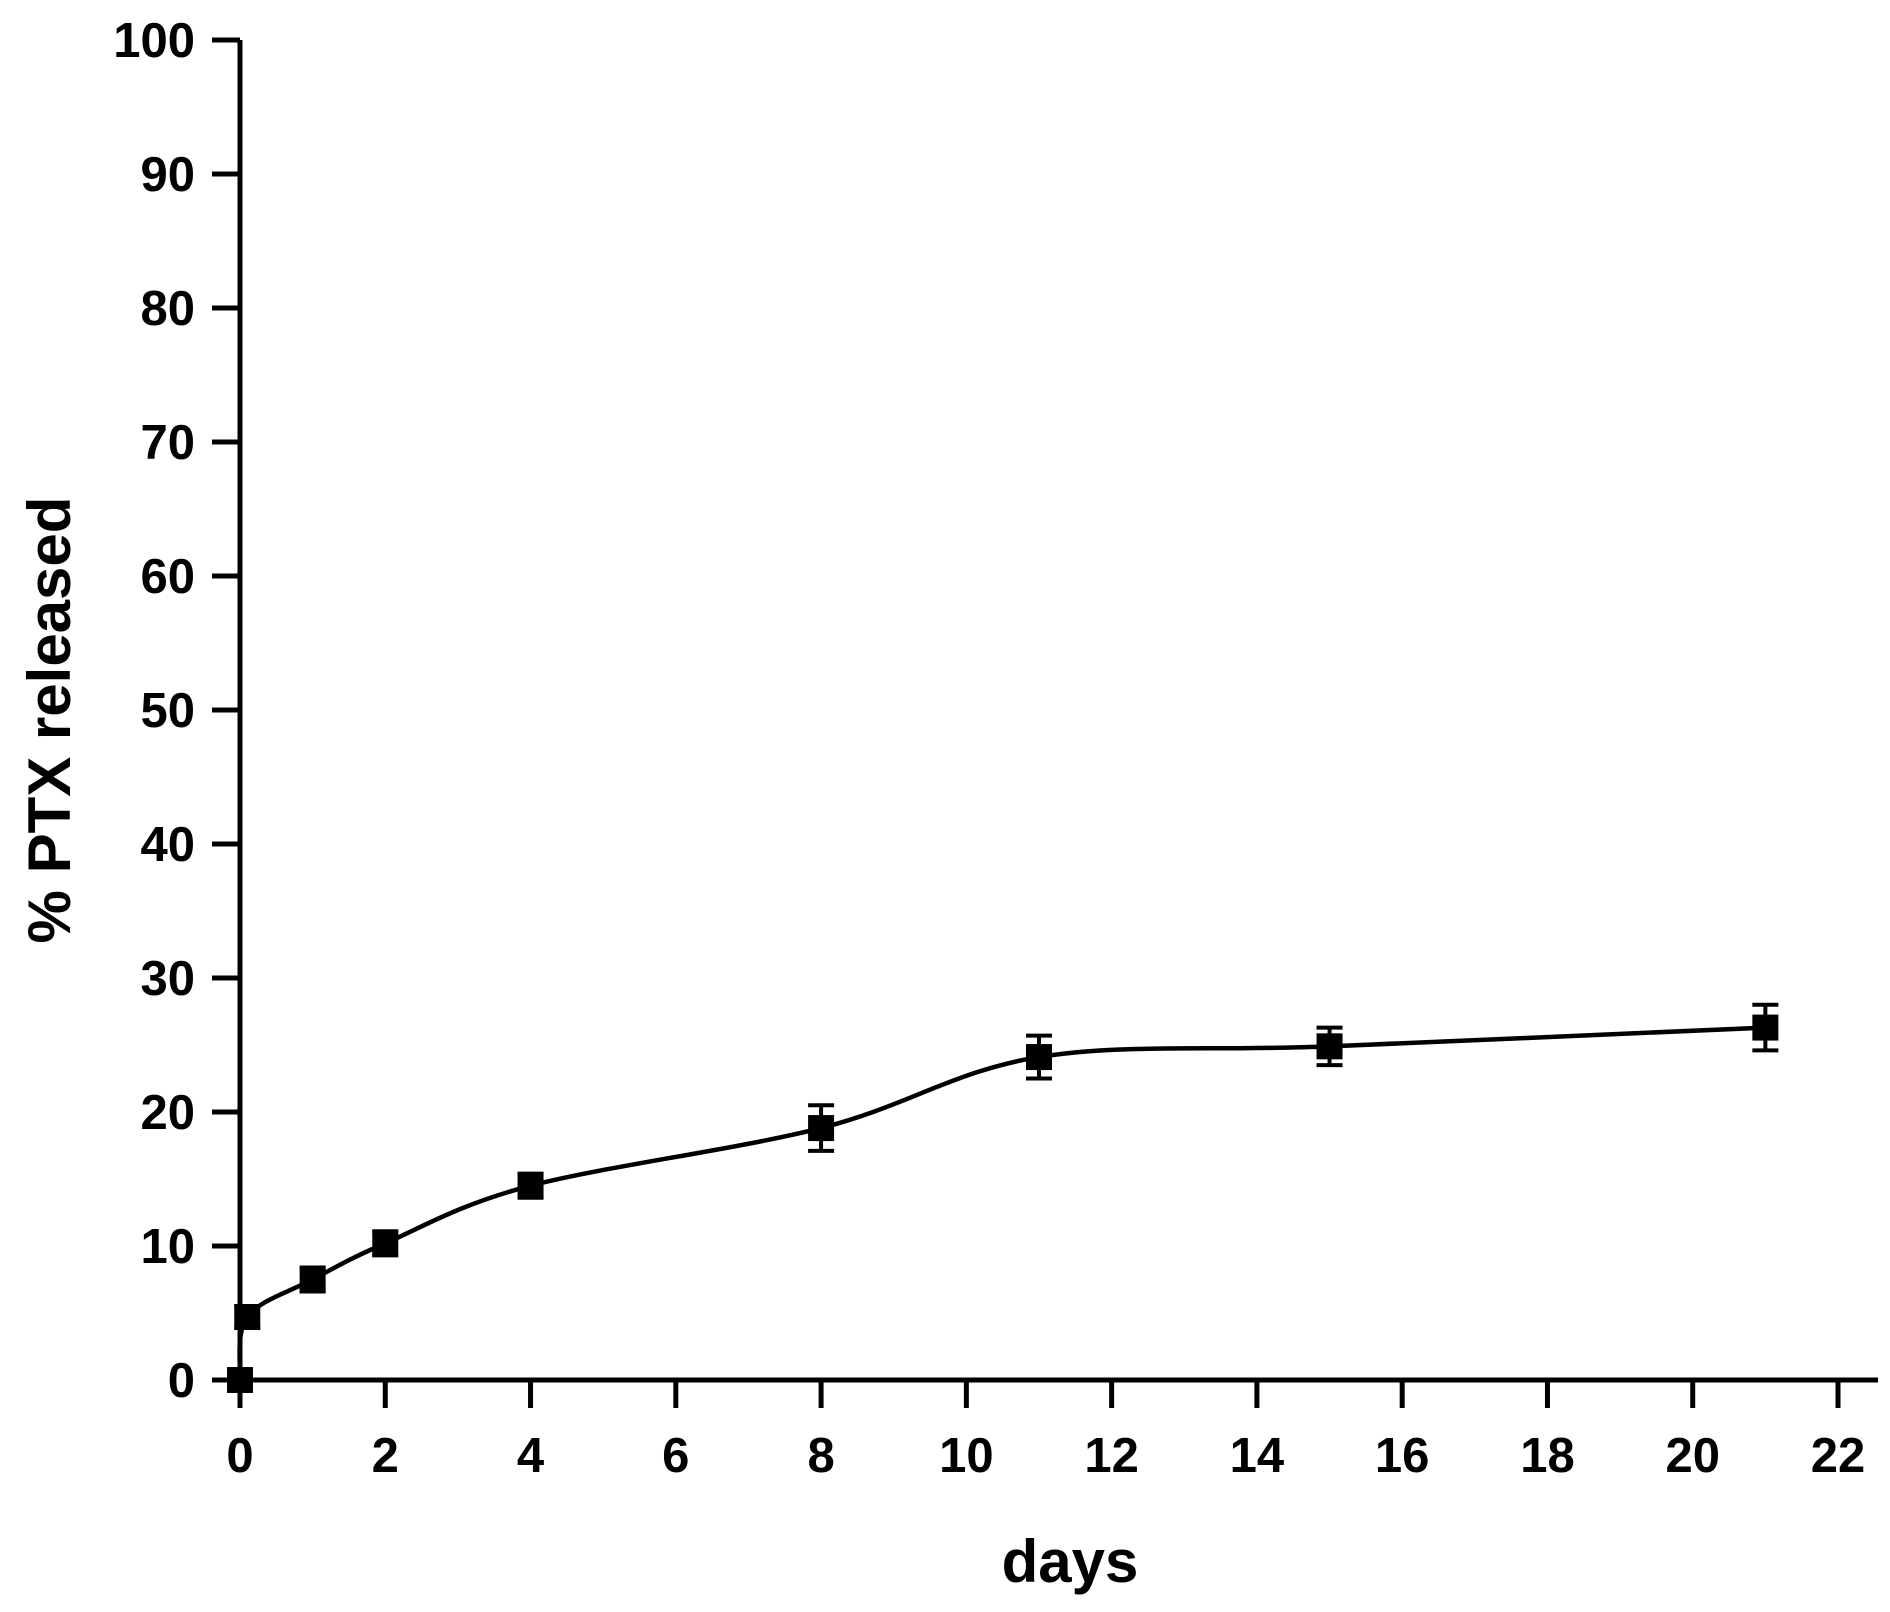 The image size is (1890, 1612). I want to click on x-tick-label: 14, so click(1257, 1456).